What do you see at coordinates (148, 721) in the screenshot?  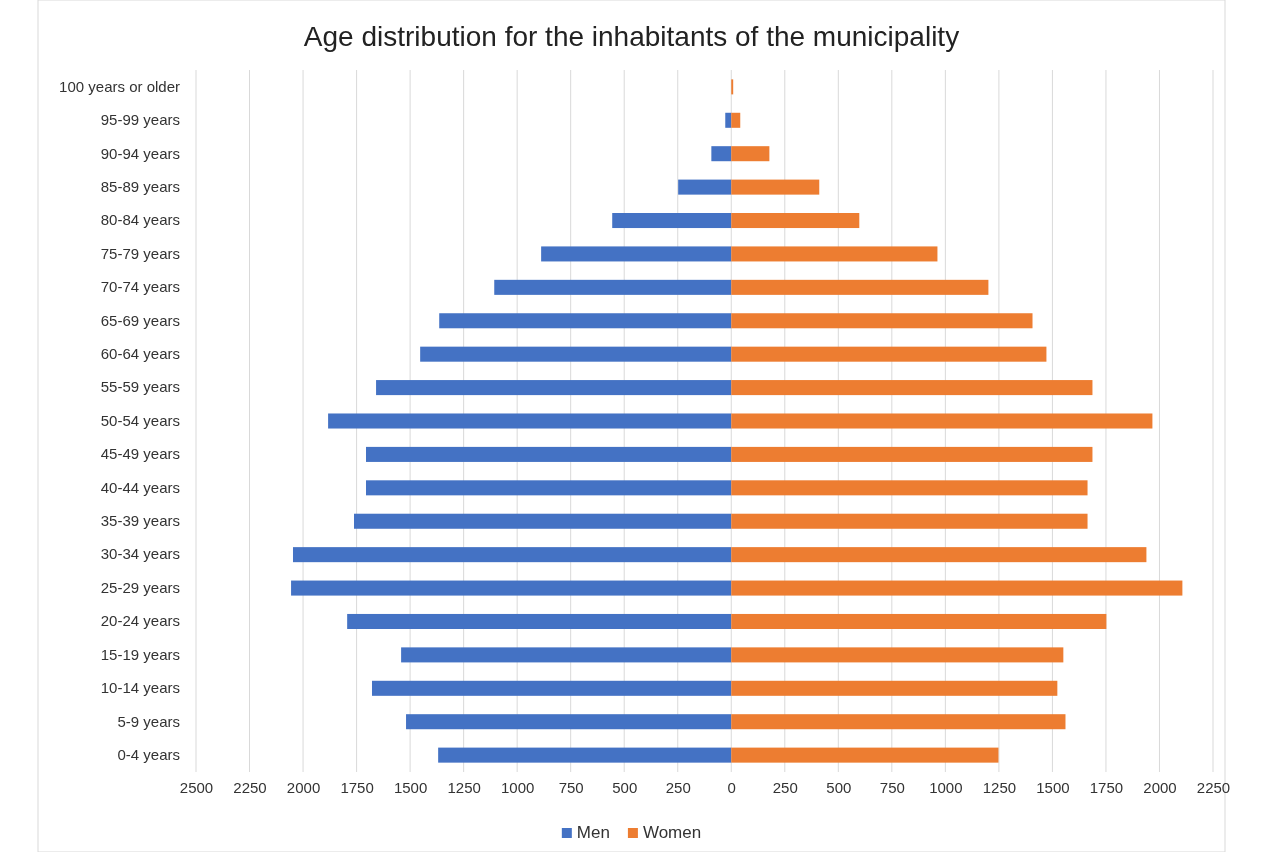 I see `y-tick-label: 5-9 years` at bounding box center [148, 721].